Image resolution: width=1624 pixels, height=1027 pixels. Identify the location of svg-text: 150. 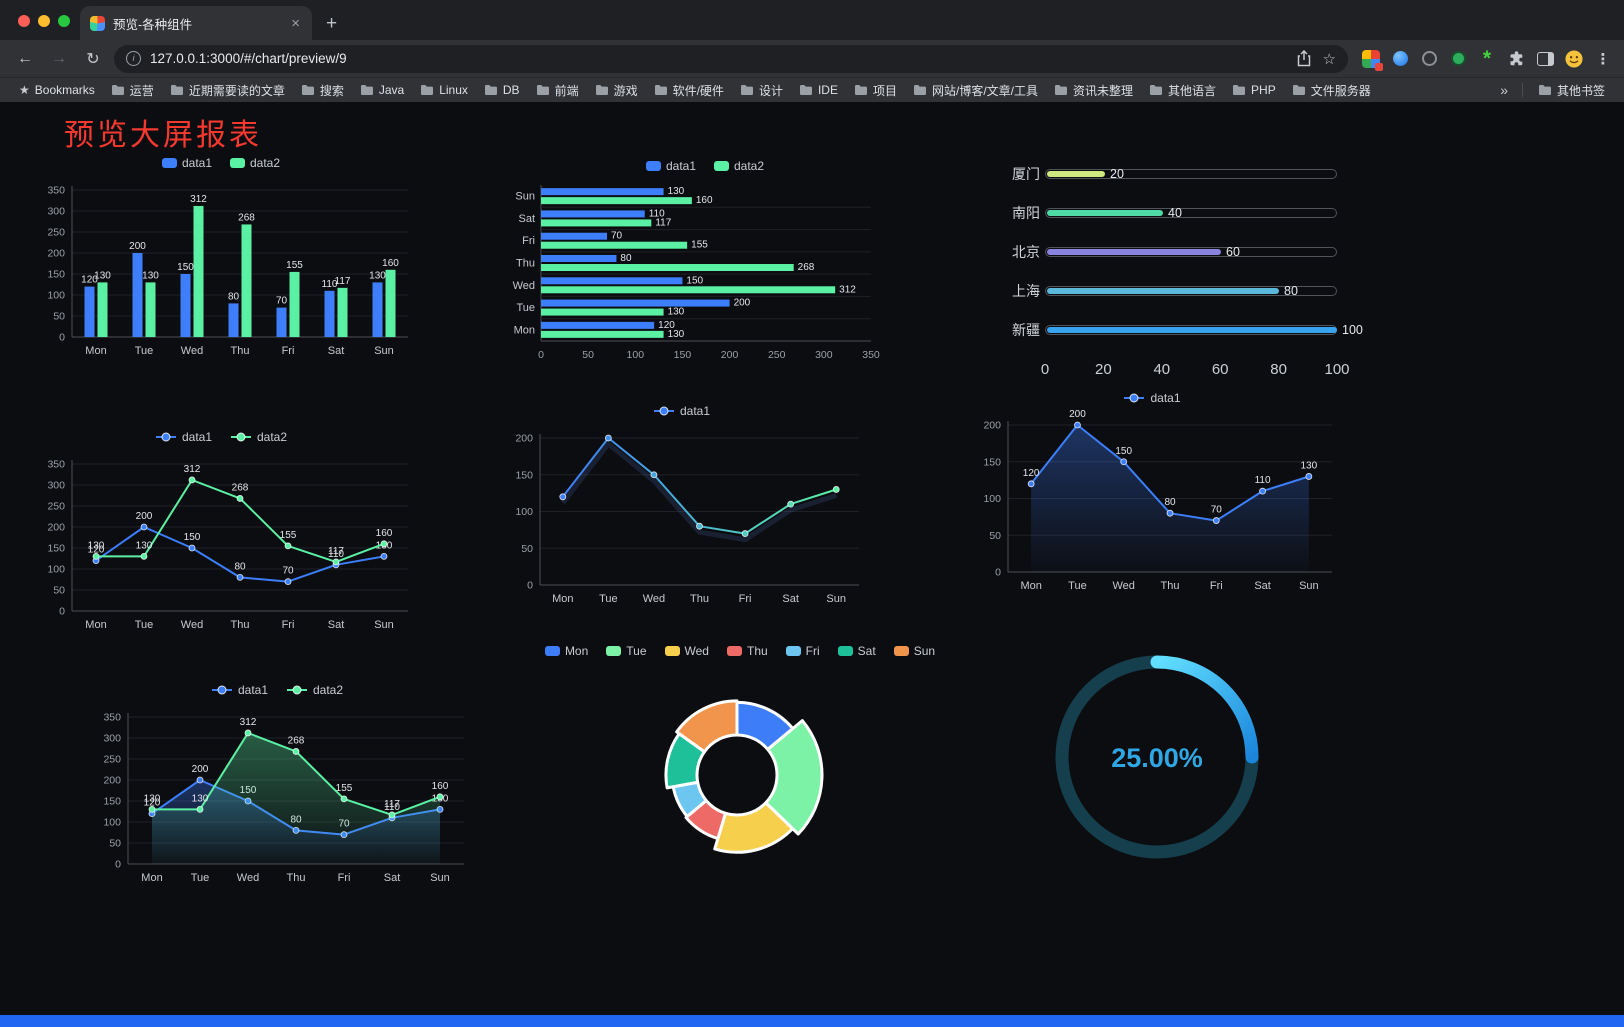
(1123, 451).